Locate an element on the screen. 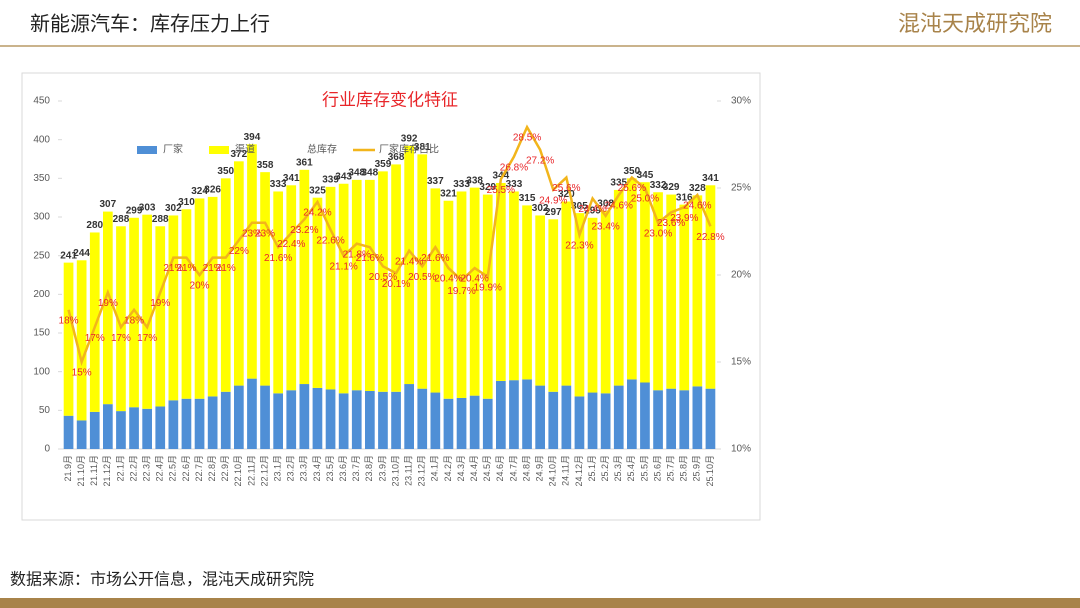  total-label: 341 is located at coordinates (291, 178).